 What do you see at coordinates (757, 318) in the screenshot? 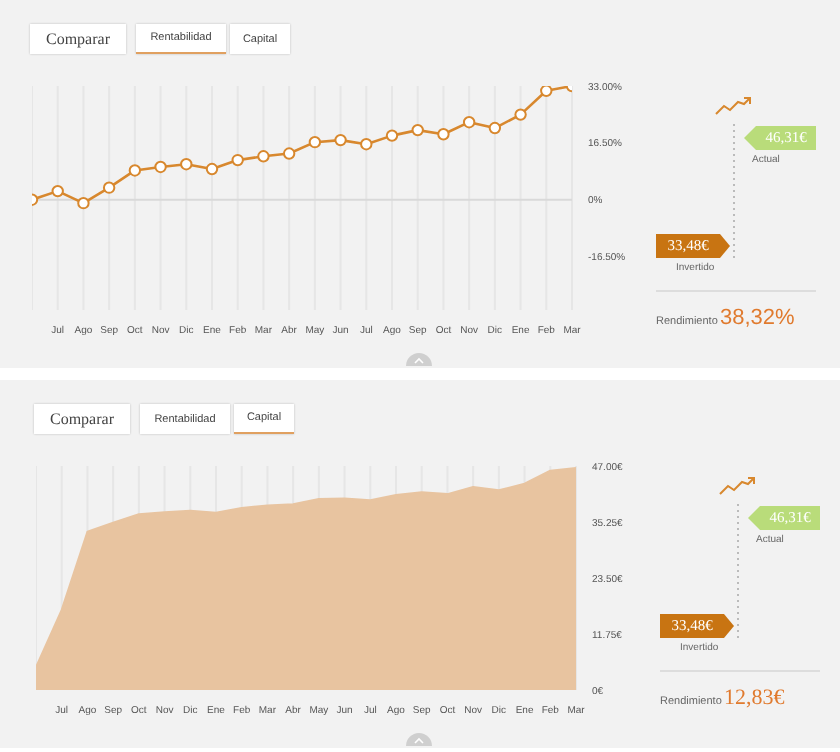
I see `text: 38,32%` at bounding box center [757, 318].